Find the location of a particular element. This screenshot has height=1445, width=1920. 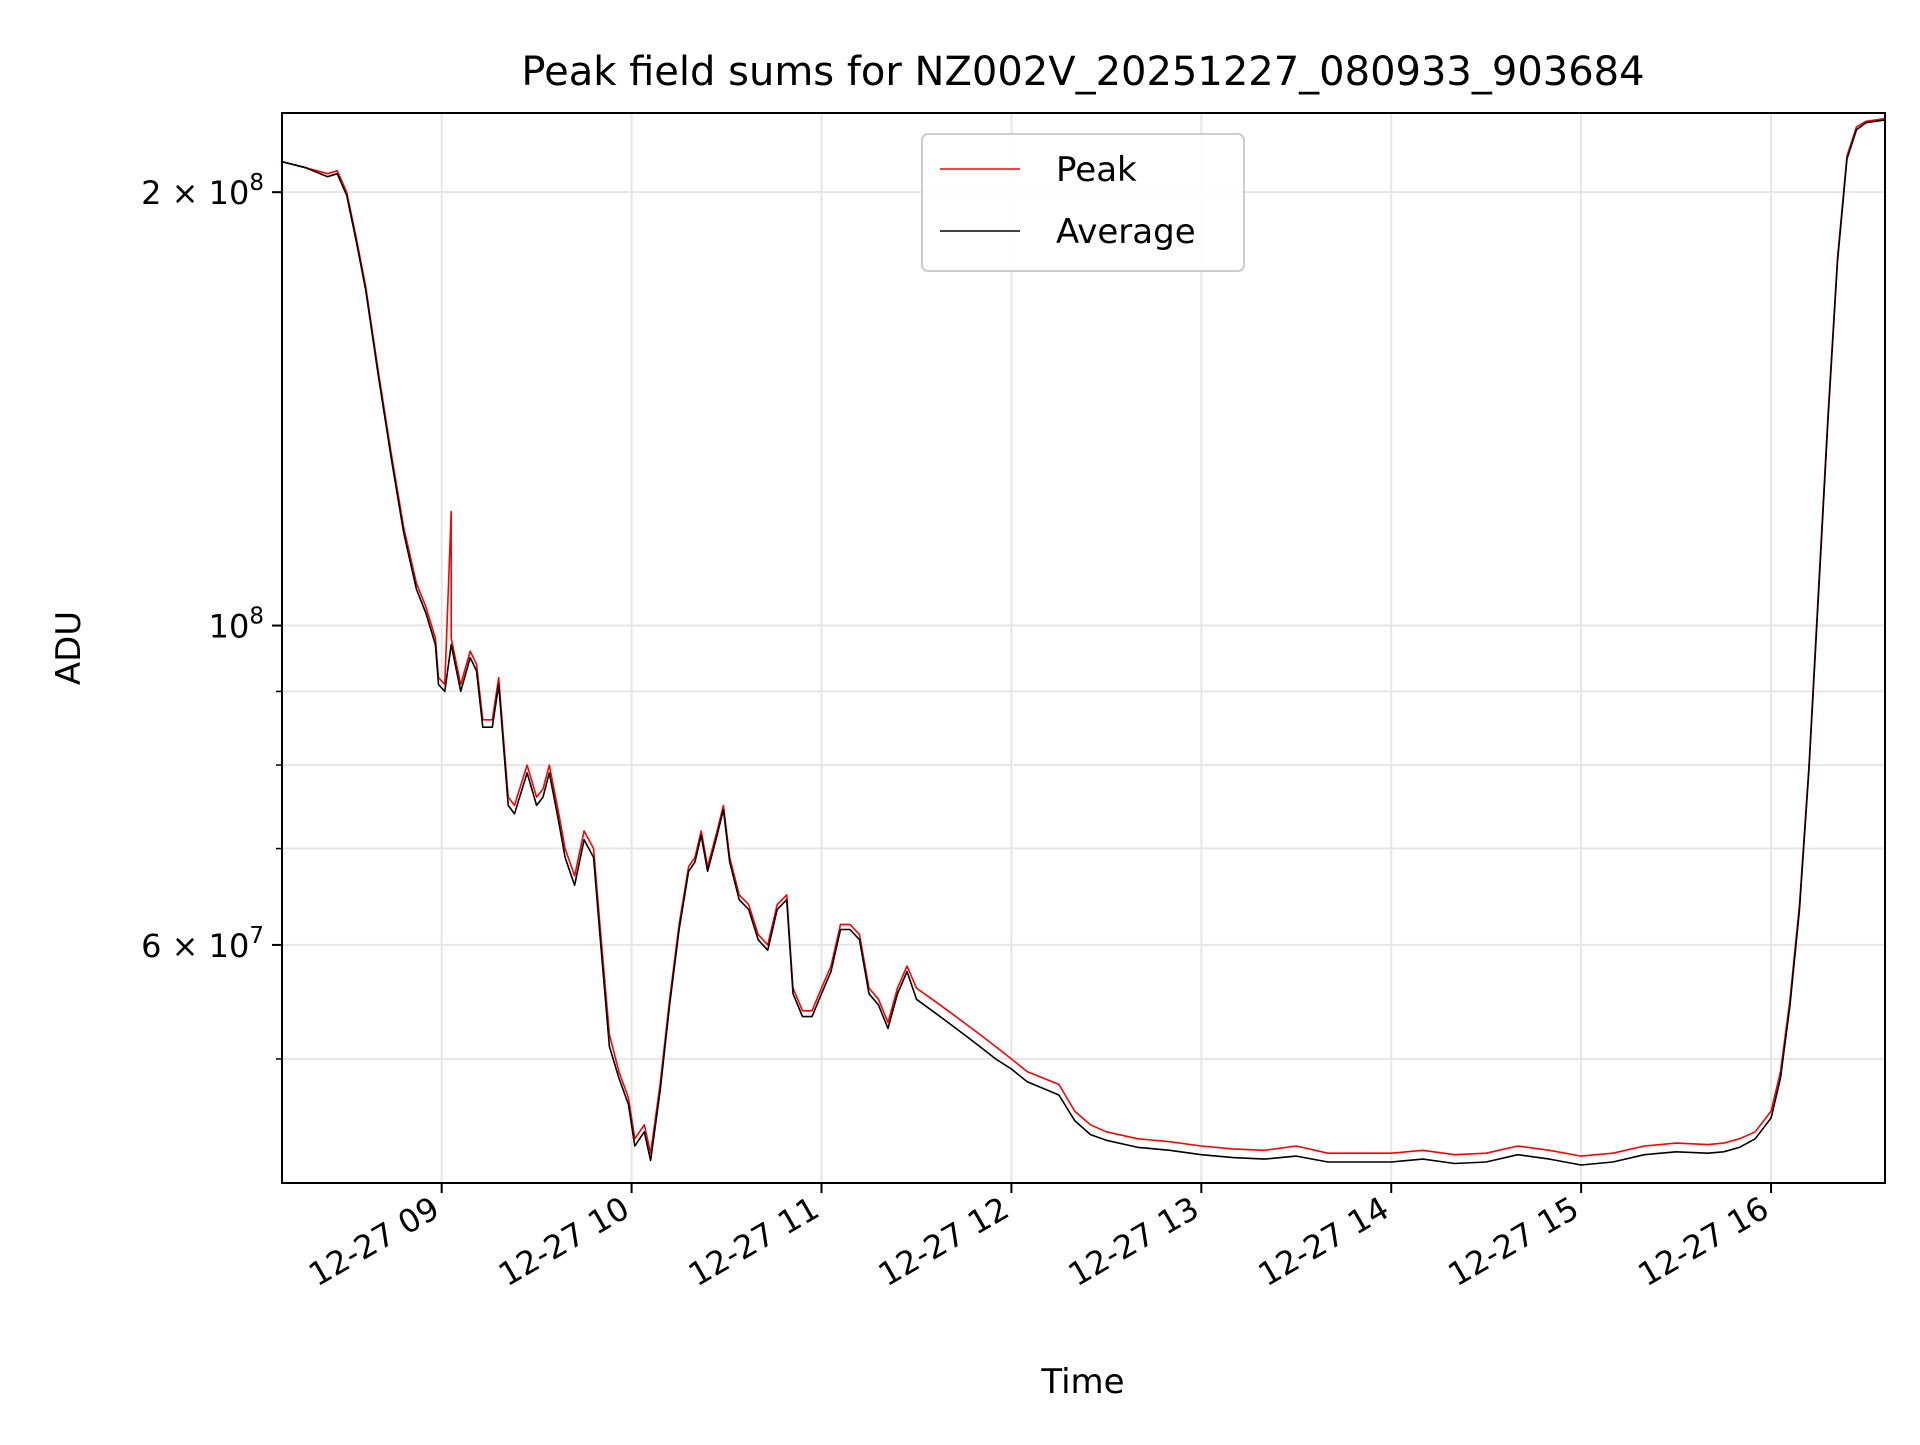

y-tick-label: 6 × 107 is located at coordinates (202, 944).